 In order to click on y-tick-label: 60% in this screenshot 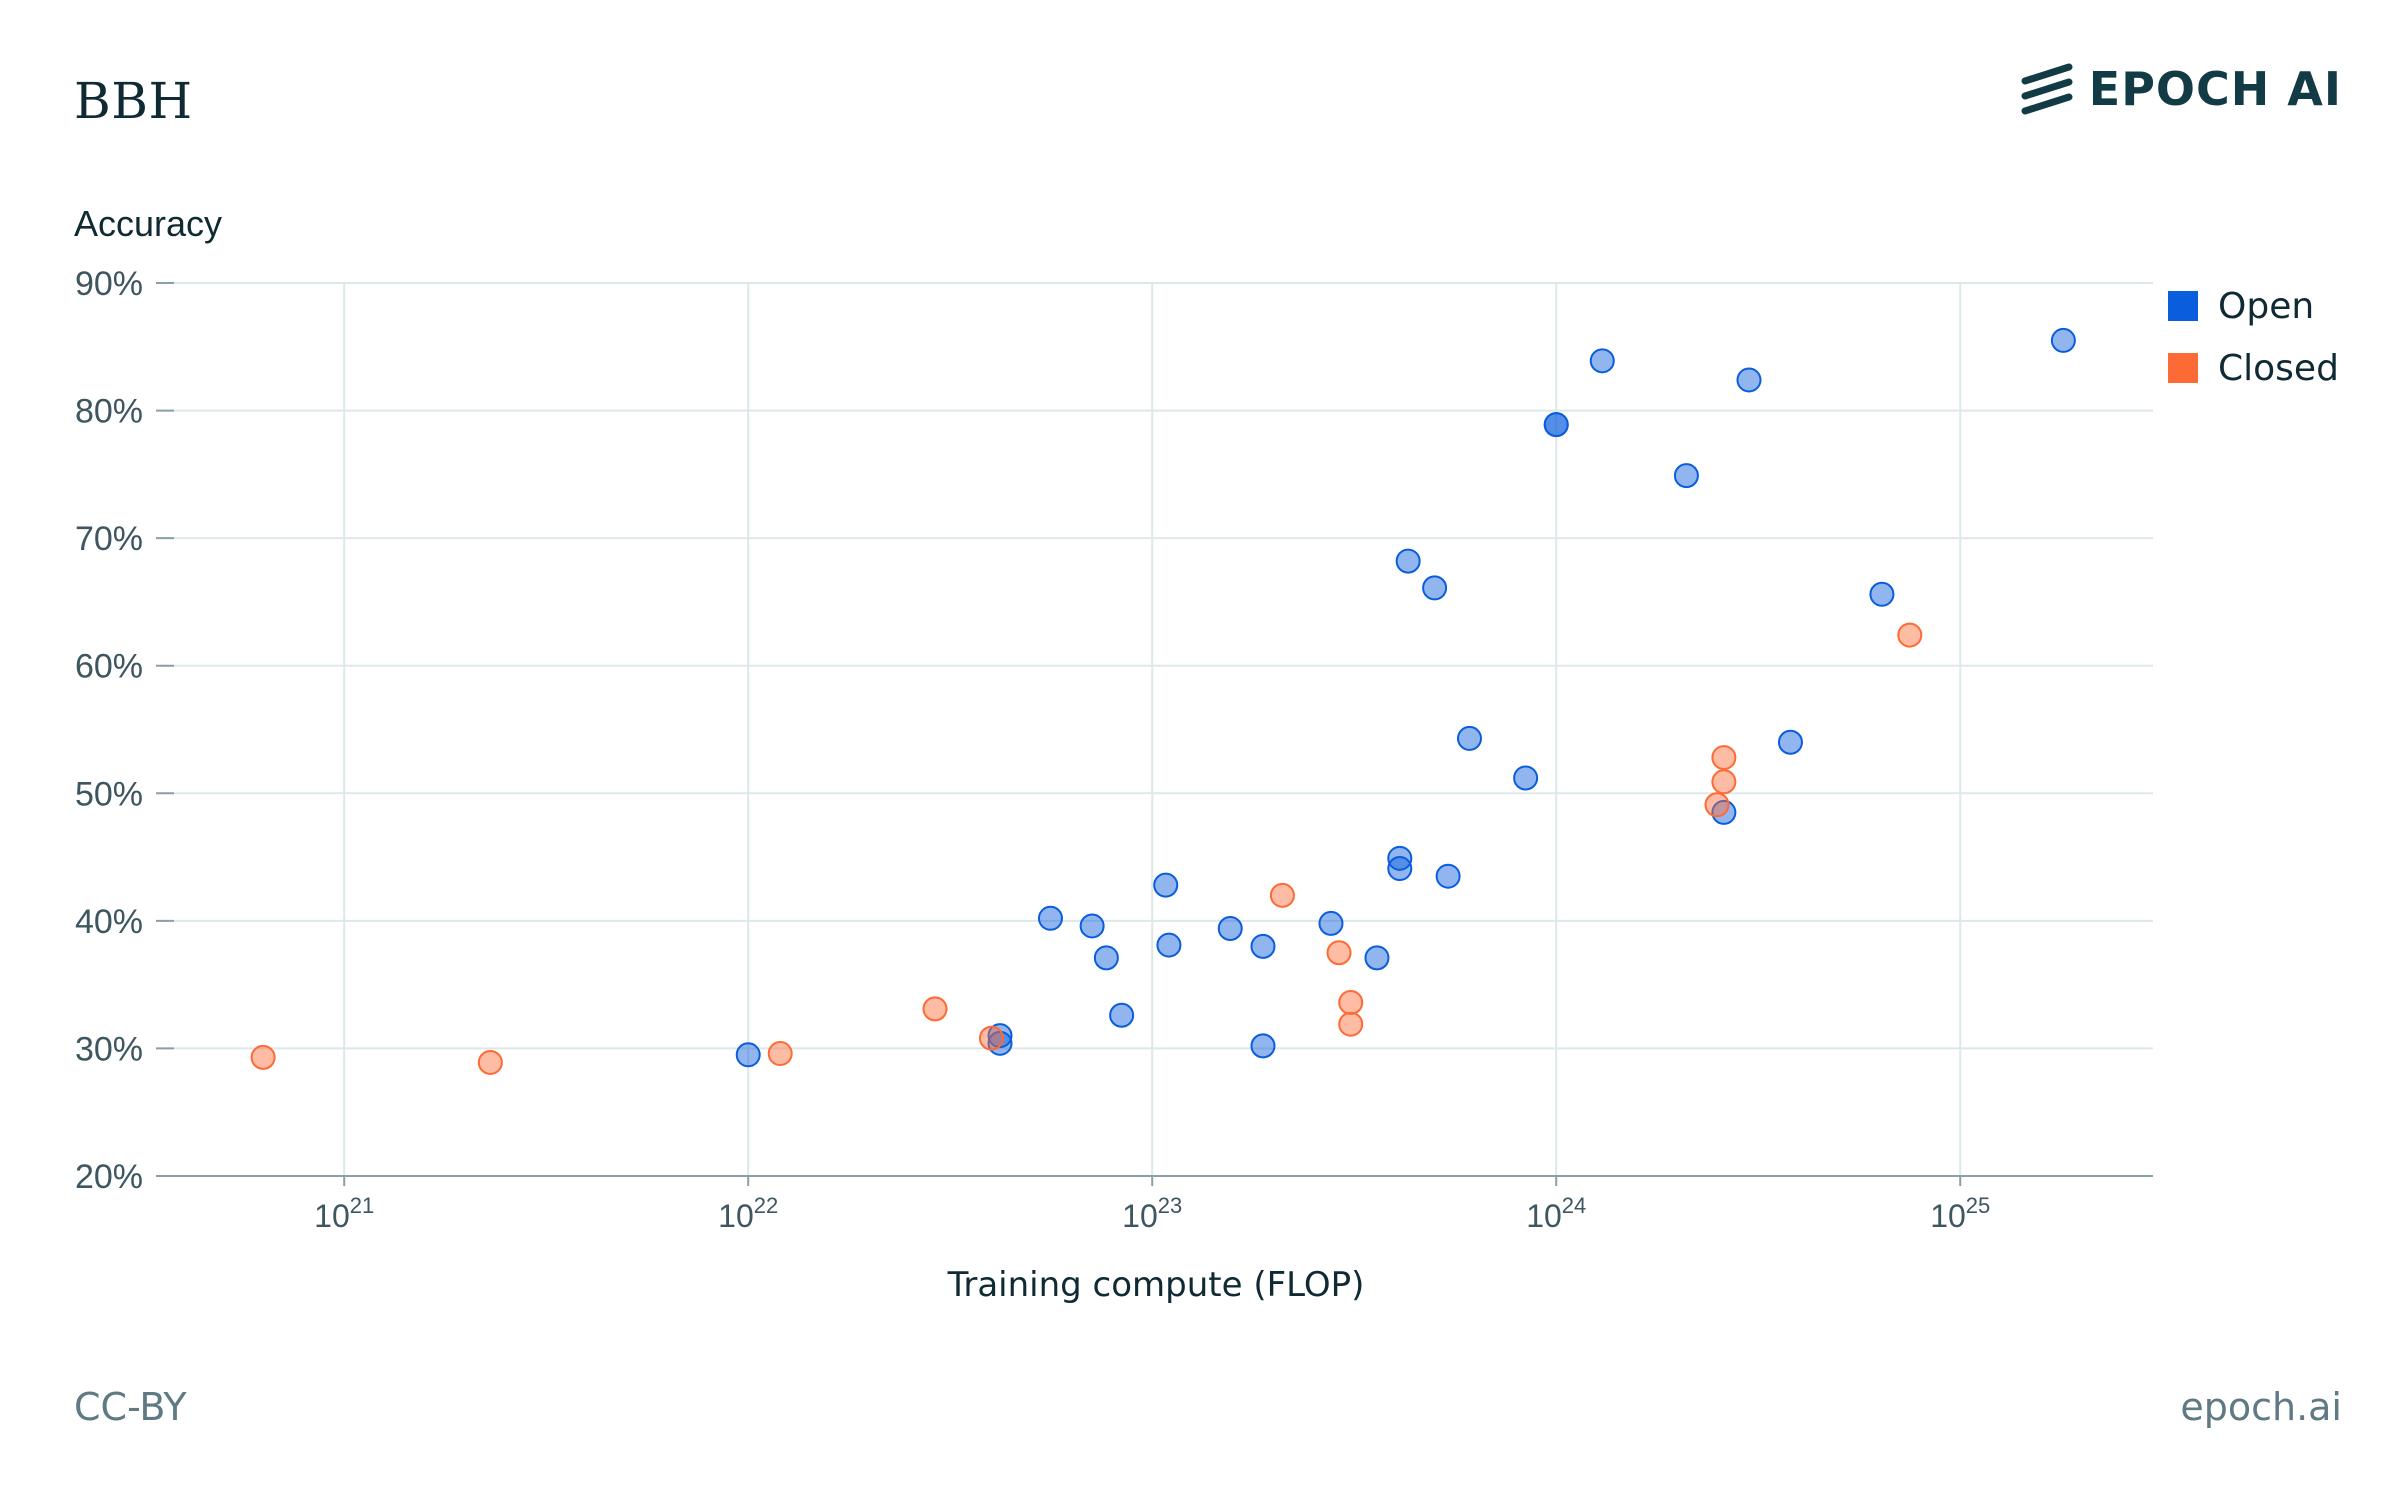, I will do `click(109, 667)`.